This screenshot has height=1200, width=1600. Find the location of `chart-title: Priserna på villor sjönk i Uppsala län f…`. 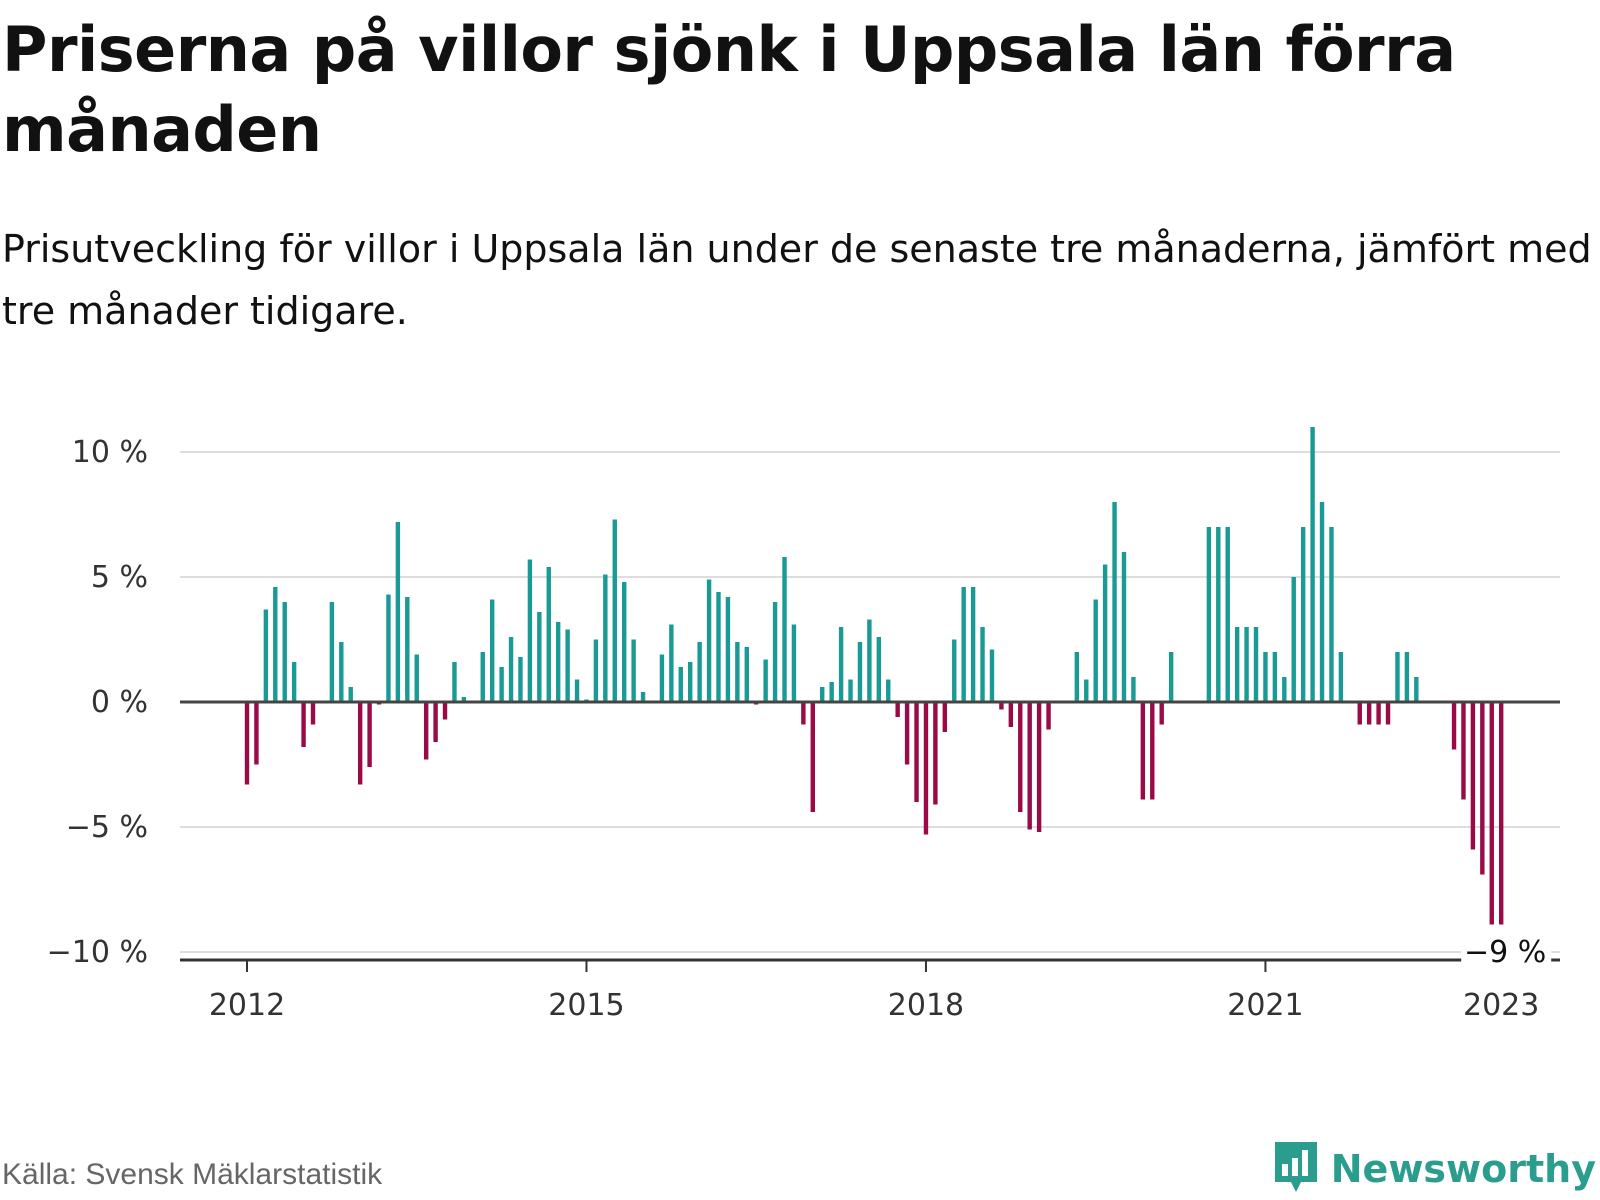

chart-title: Priserna på villor sjönk i Uppsala län f… is located at coordinates (729, 89).